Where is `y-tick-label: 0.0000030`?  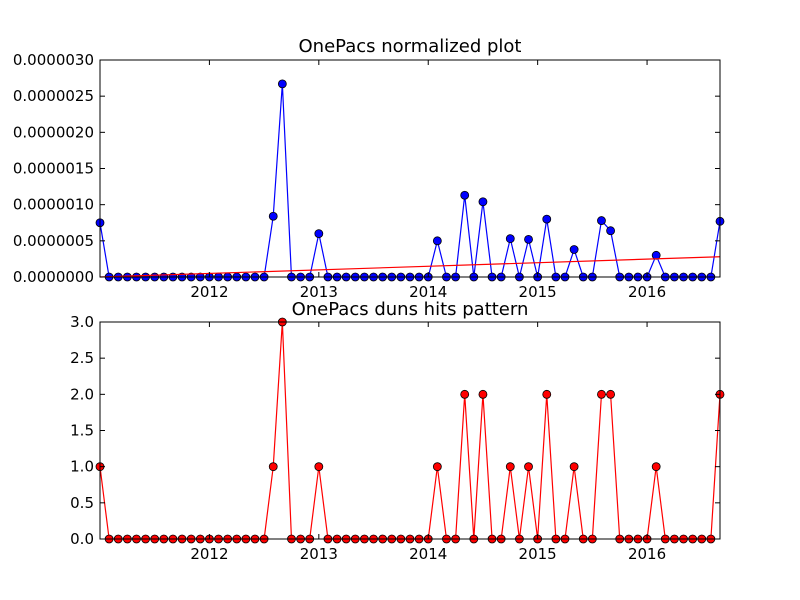 y-tick-label: 0.0000030 is located at coordinates (53, 60).